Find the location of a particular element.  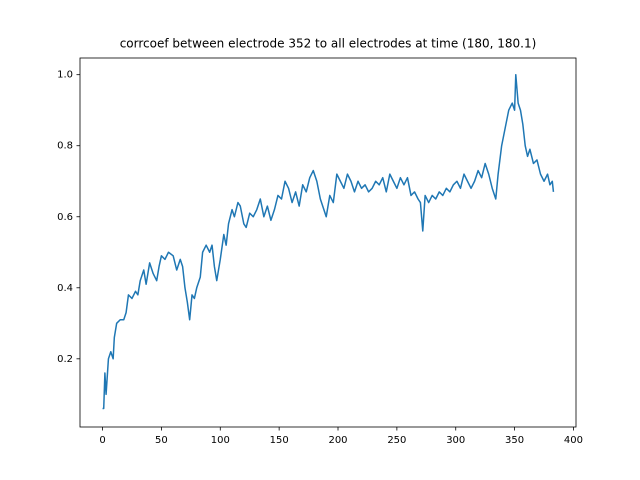

x-tick-label: 150 is located at coordinates (279, 440).